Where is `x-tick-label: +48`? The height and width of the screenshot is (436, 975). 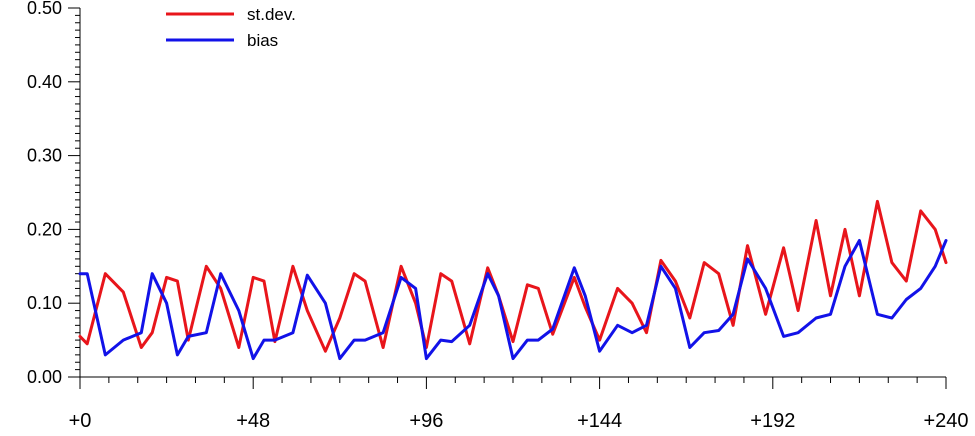 x-tick-label: +48 is located at coordinates (253, 420).